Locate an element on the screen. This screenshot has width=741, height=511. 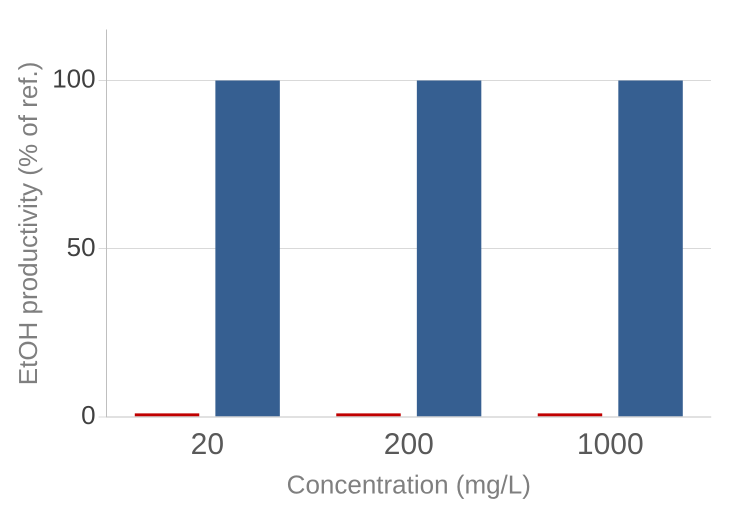
y-tick-label: 100 is located at coordinates (74, 79).